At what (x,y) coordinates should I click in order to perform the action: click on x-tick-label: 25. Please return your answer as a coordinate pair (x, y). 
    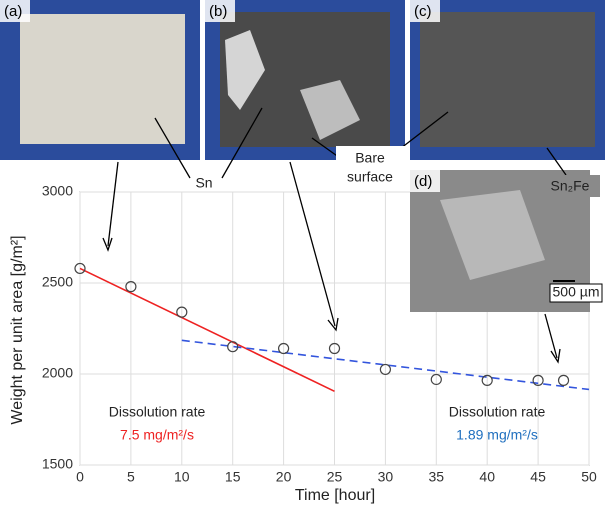
    Looking at the image, I should click on (335, 477).